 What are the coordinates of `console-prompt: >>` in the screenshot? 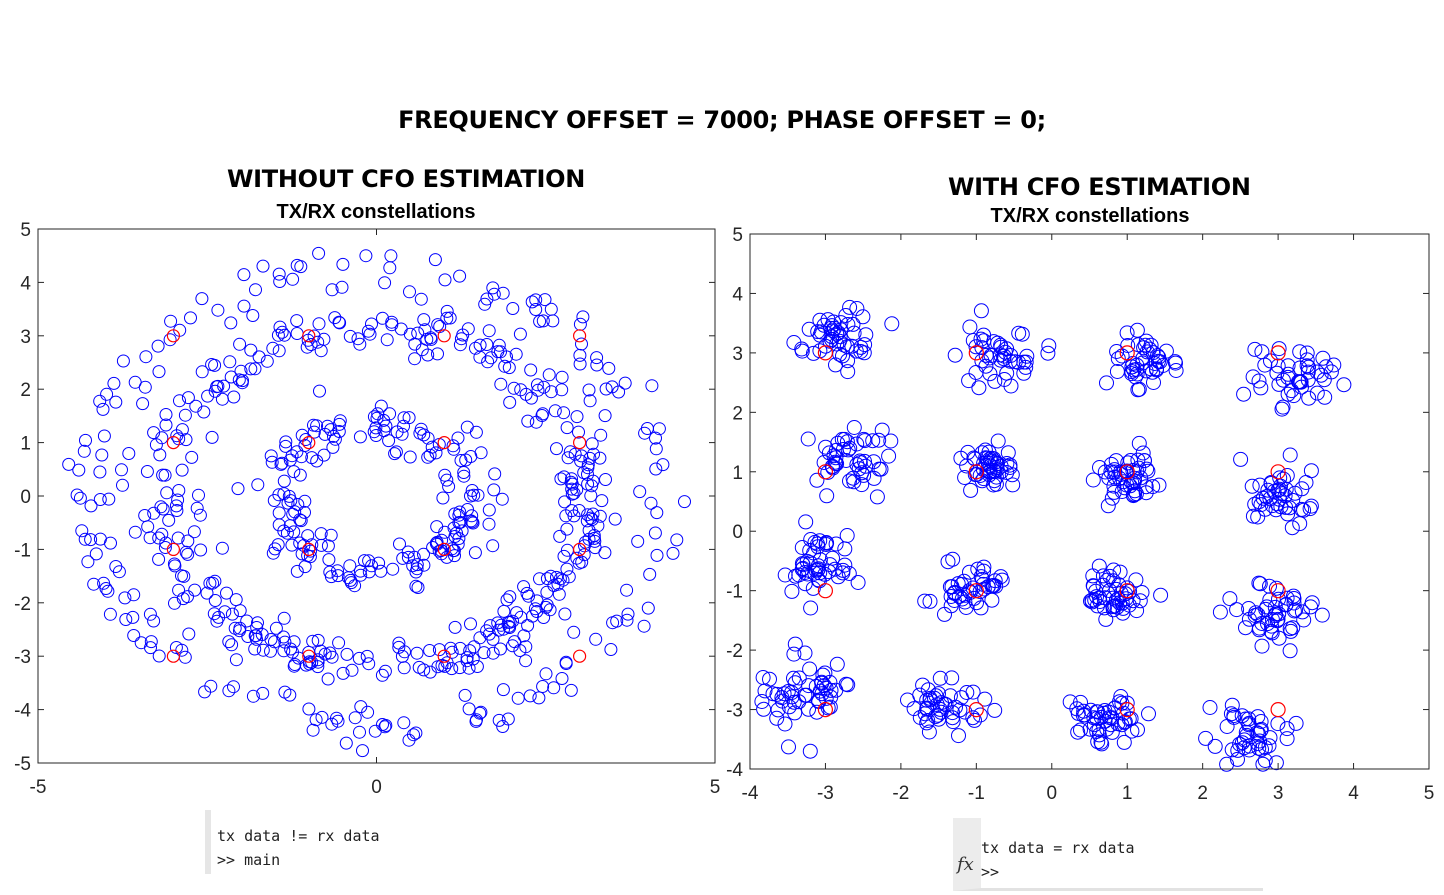 It's located at (990, 872).